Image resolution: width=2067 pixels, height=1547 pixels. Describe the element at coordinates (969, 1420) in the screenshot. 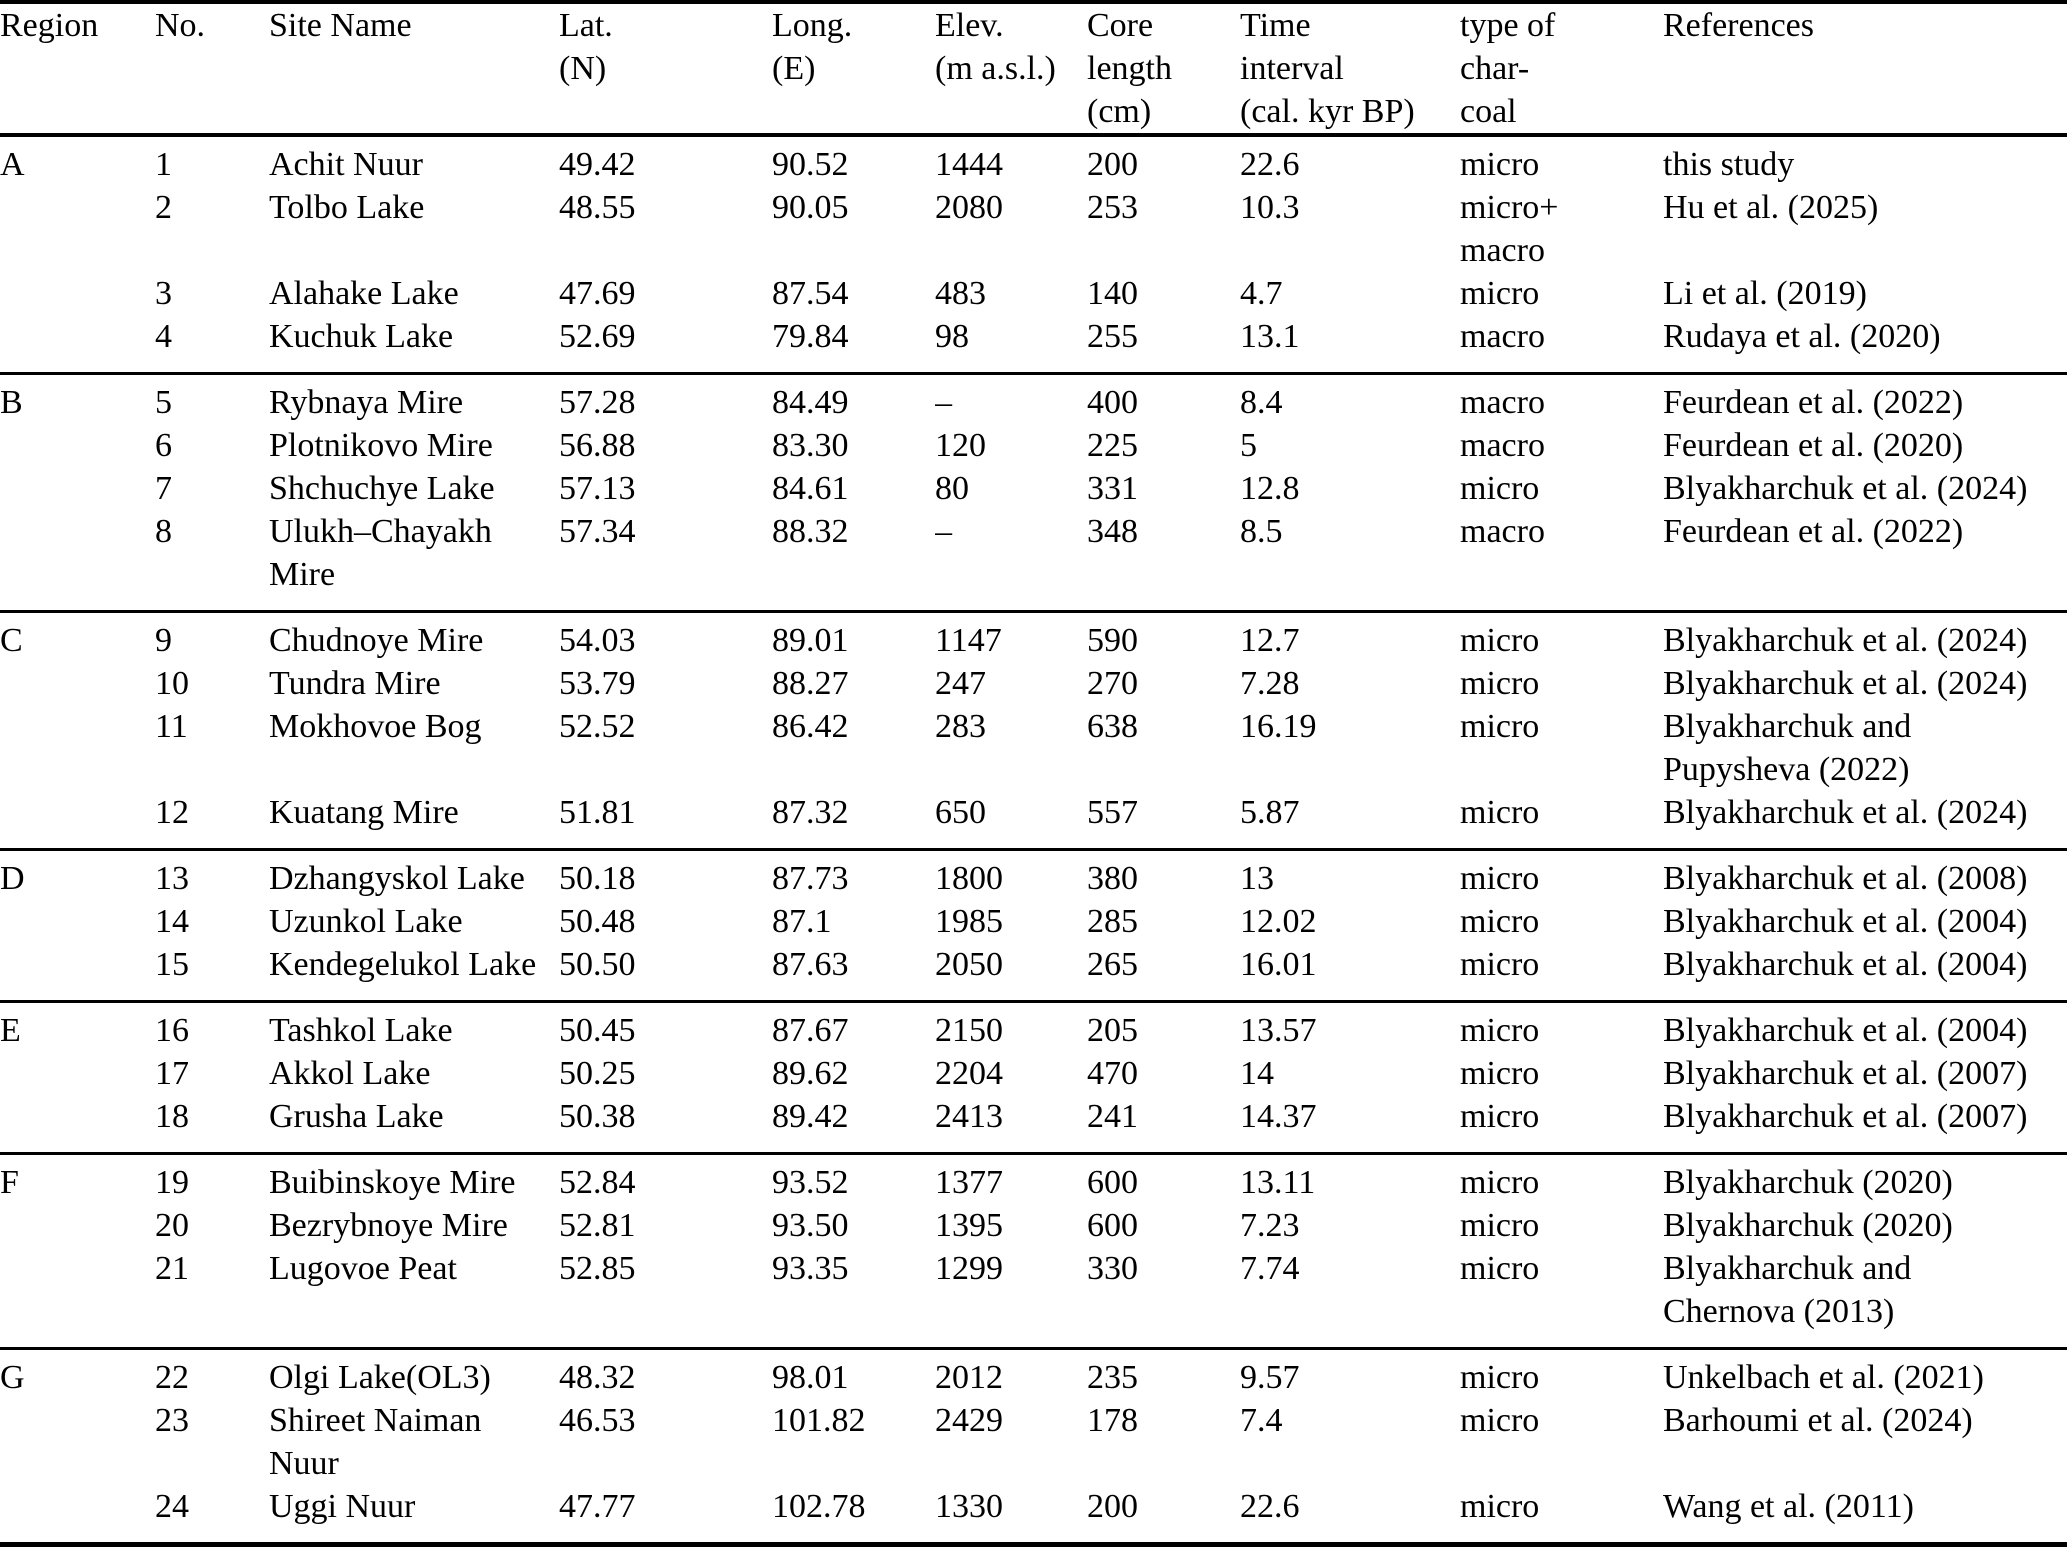

I see `cell-elev: 2429` at that location.